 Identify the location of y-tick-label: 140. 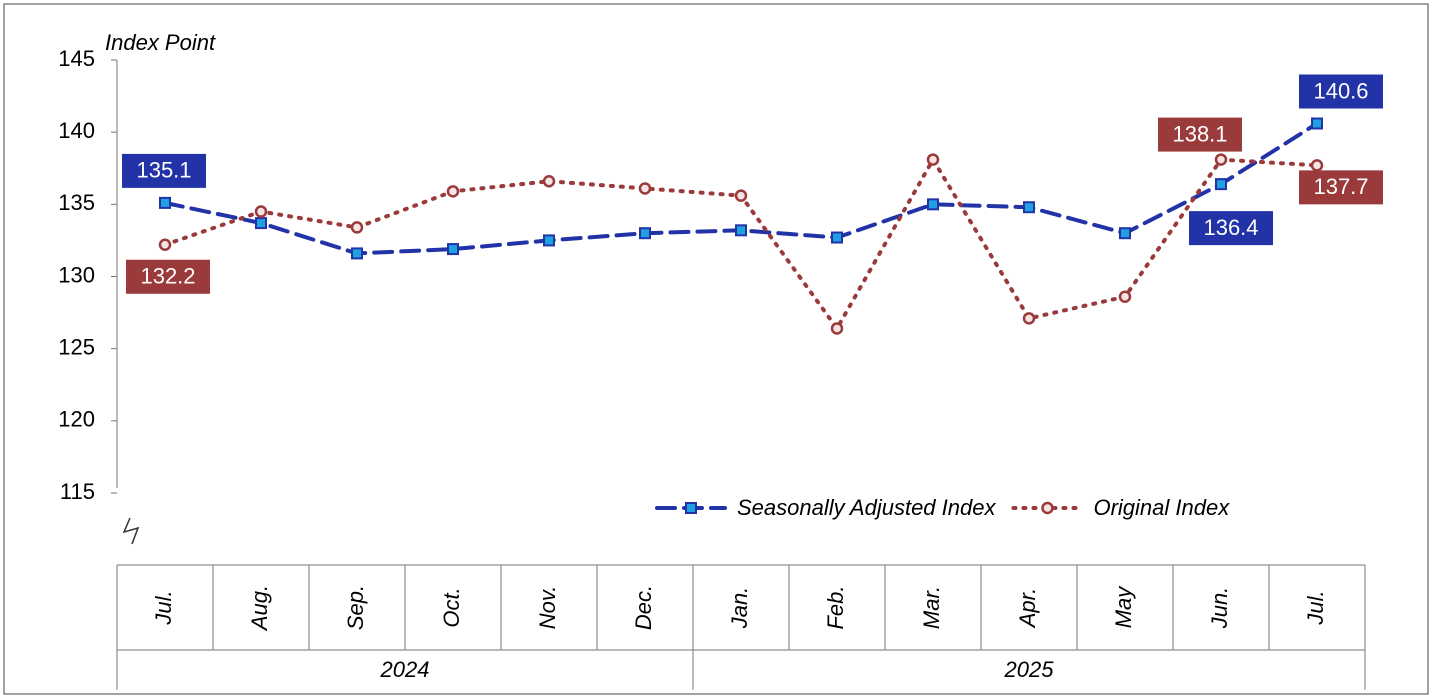
(76, 130).